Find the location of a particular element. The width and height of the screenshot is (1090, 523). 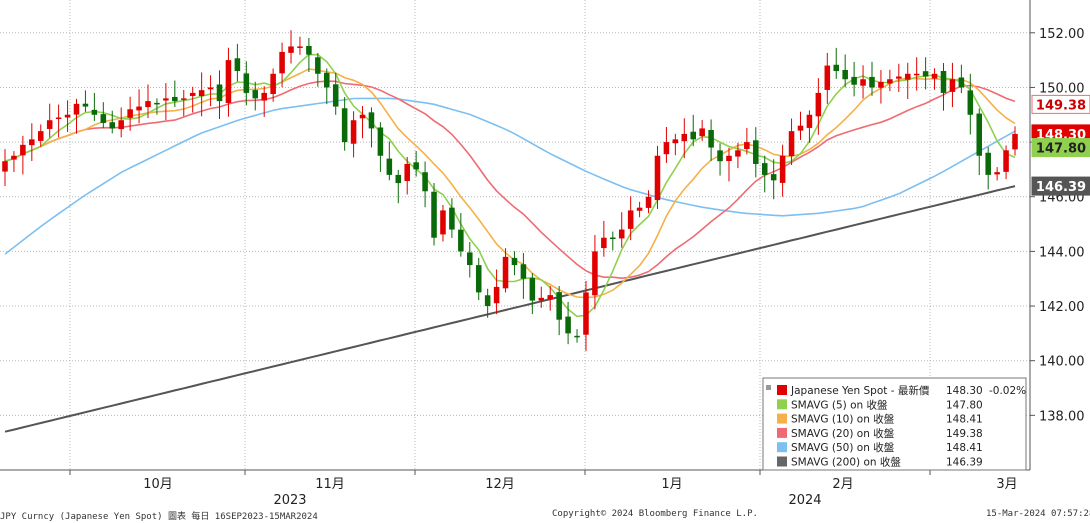

value-badge is located at coordinates (1060, 148).